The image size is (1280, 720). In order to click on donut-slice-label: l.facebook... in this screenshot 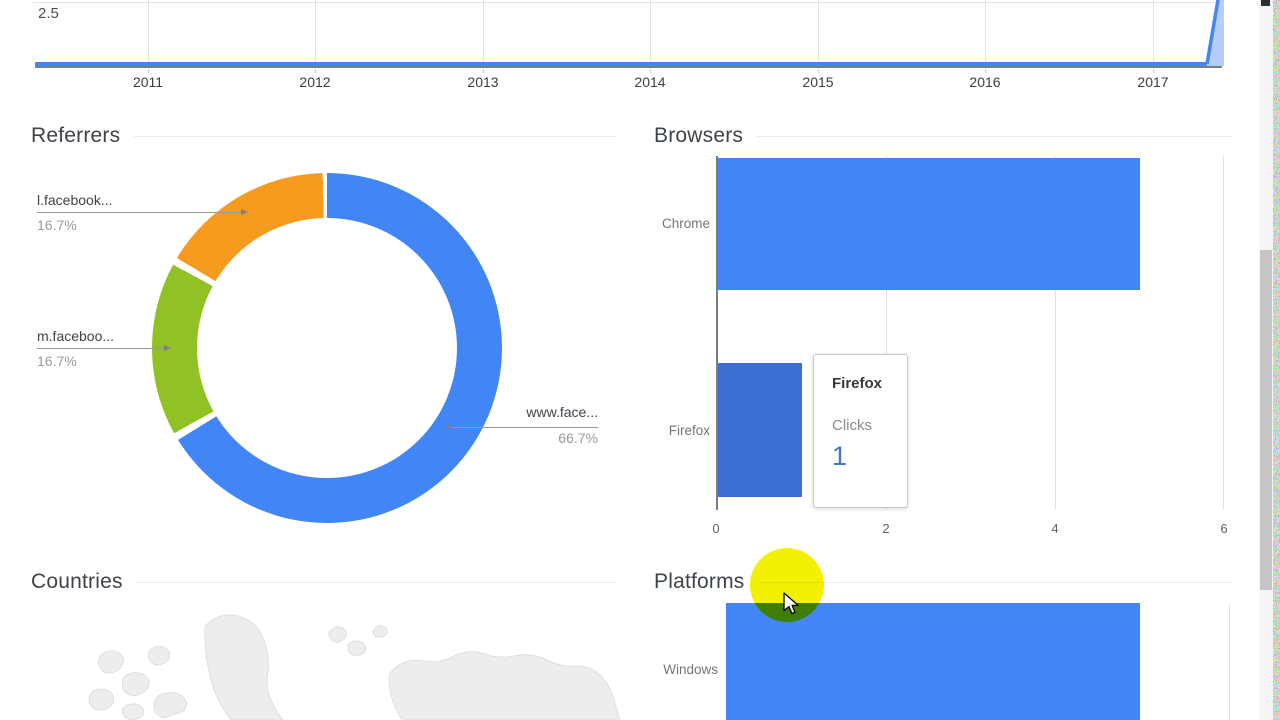, I will do `click(75, 200)`.